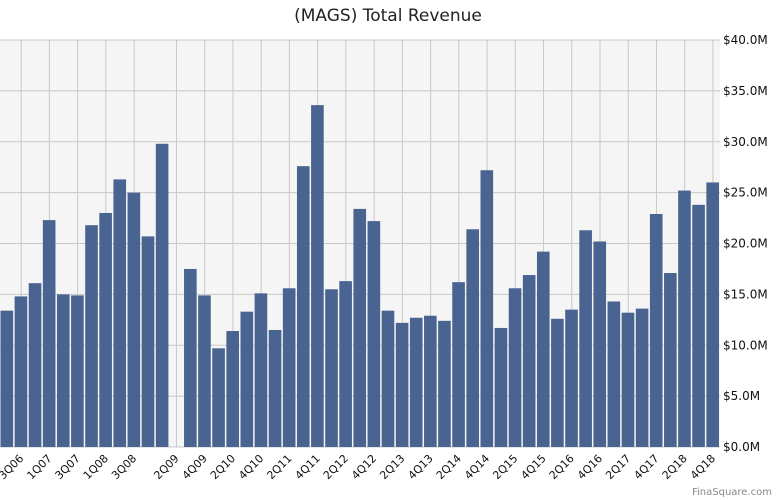 The image size is (776, 500). I want to click on revenue-bar-1Q17, so click(614, 374).